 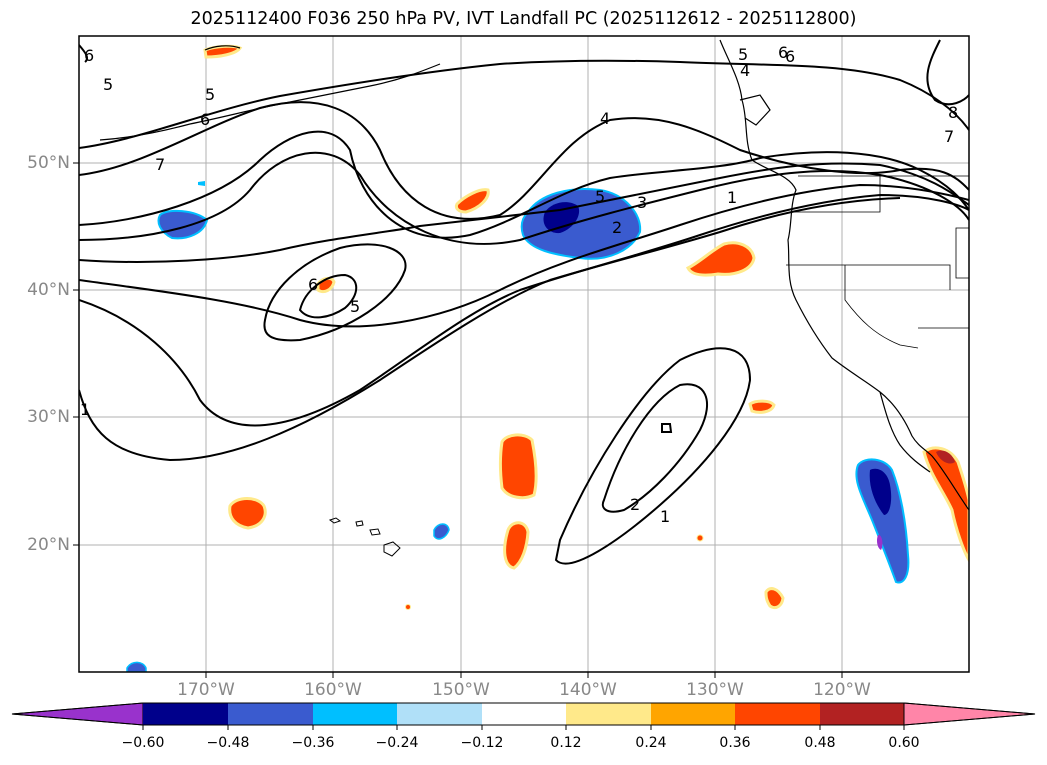 I want to click on neg-core-baja, so click(x=880, y=491).